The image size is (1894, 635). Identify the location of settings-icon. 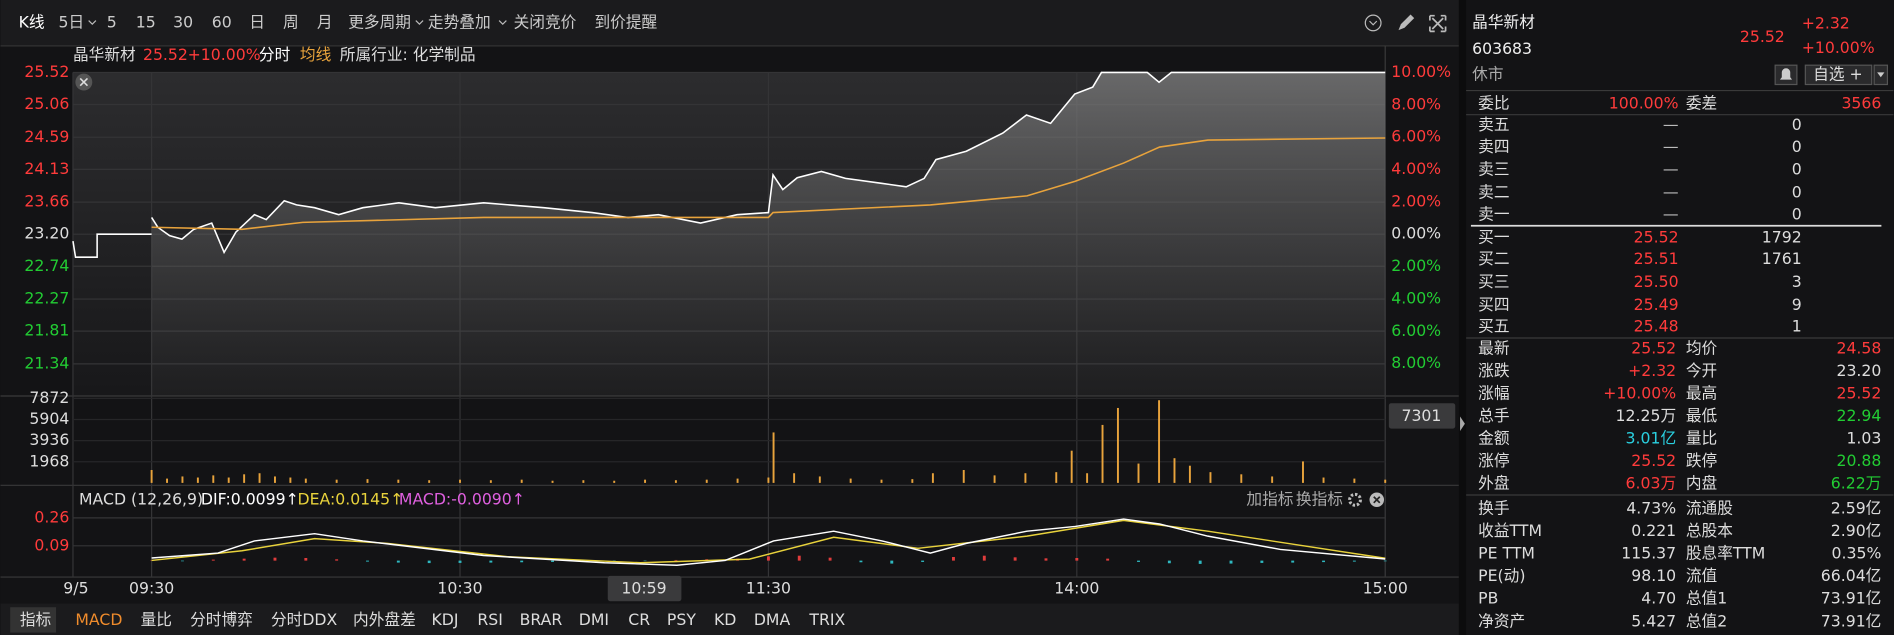
(1355, 499).